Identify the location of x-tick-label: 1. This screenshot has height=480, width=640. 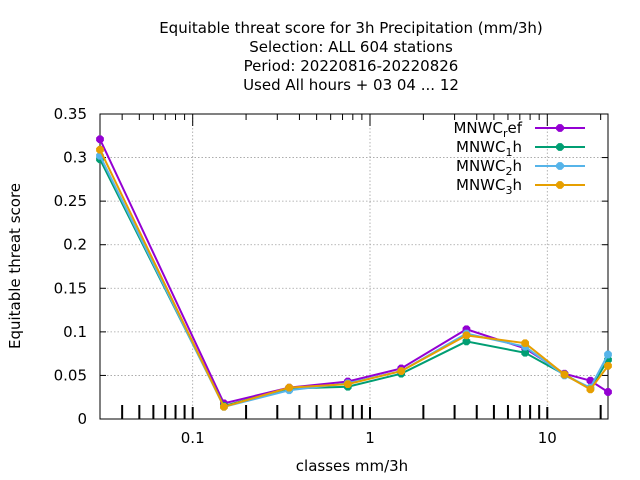
(370, 438).